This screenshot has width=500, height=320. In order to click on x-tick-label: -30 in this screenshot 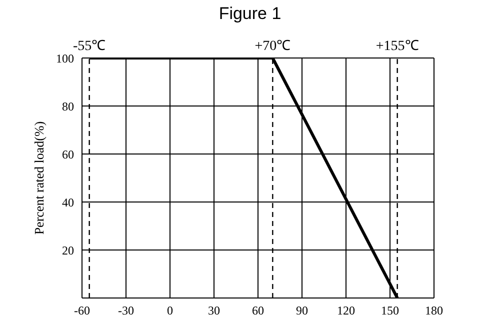, I will do `click(126, 311)`.